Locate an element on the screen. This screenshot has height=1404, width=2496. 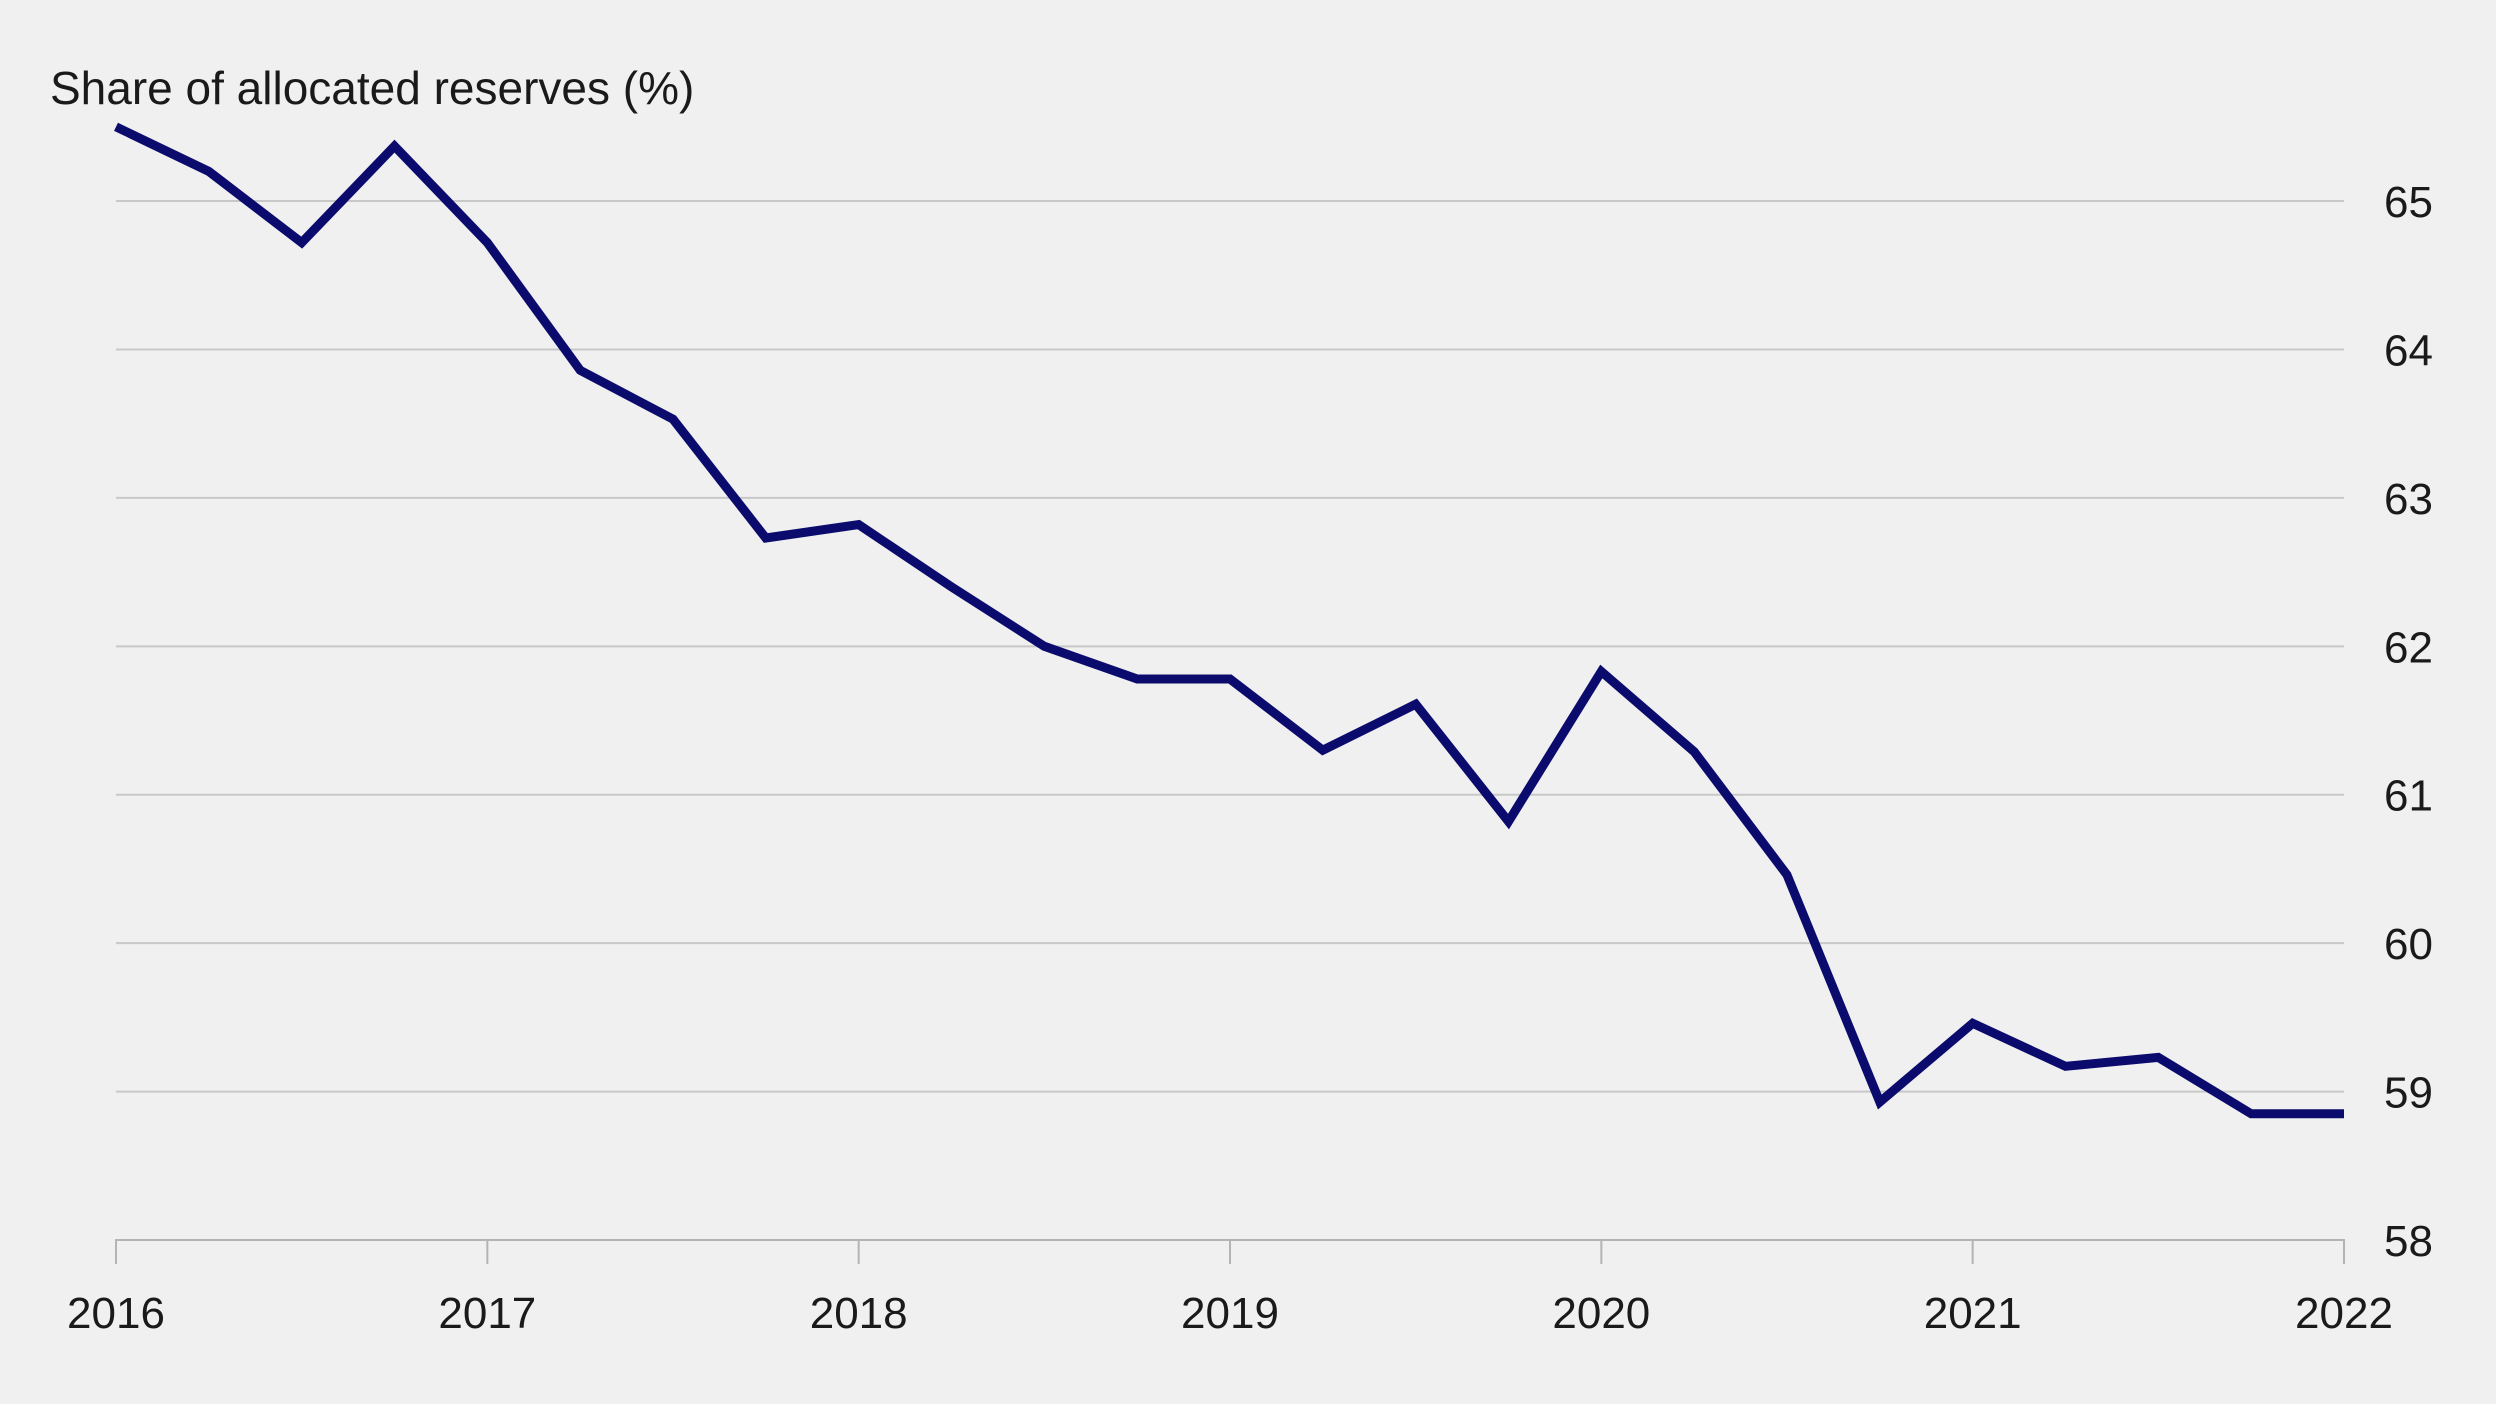
axes is located at coordinates (1230, 1251).